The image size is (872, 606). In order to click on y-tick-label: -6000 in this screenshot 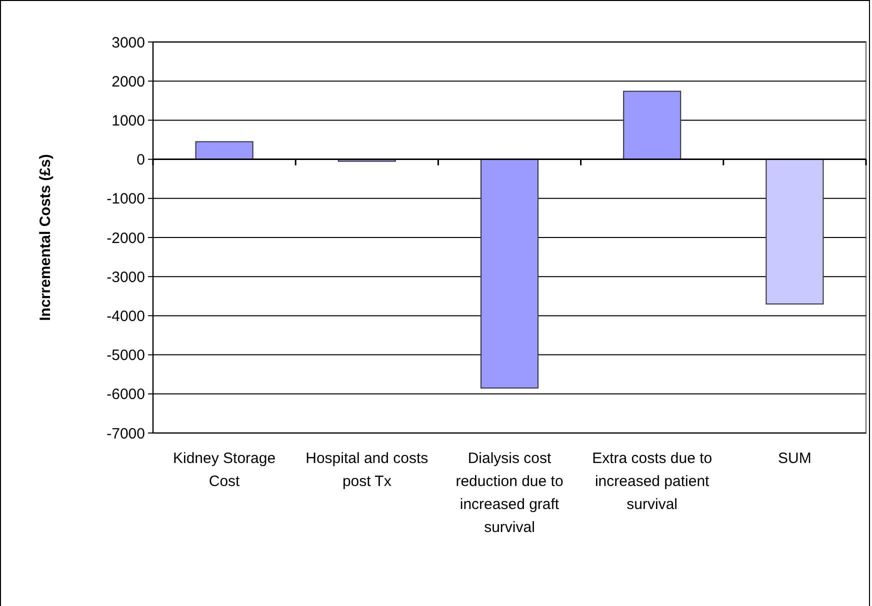, I will do `click(125, 395)`.